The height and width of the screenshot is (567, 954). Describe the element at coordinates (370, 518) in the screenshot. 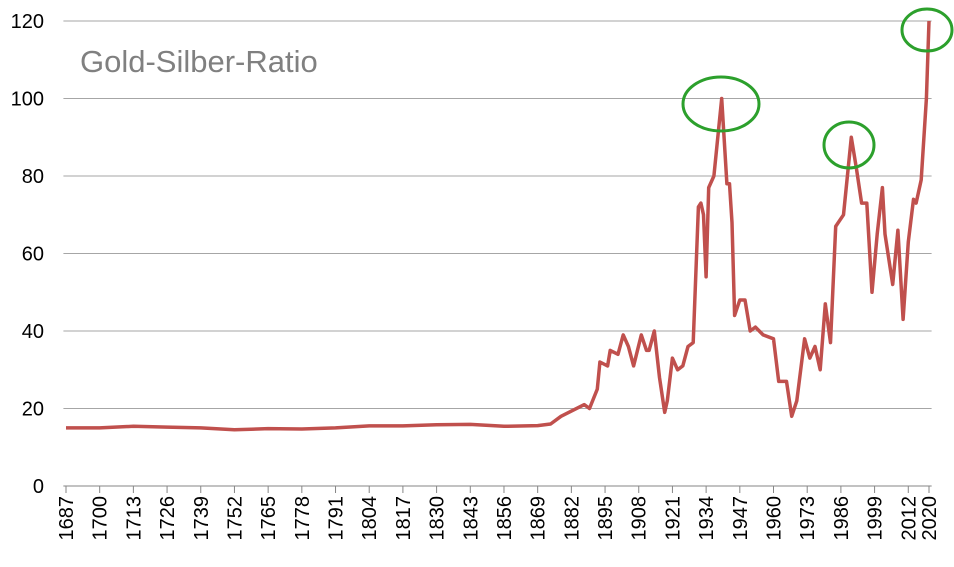

I see `x-tick-label: 1804` at that location.